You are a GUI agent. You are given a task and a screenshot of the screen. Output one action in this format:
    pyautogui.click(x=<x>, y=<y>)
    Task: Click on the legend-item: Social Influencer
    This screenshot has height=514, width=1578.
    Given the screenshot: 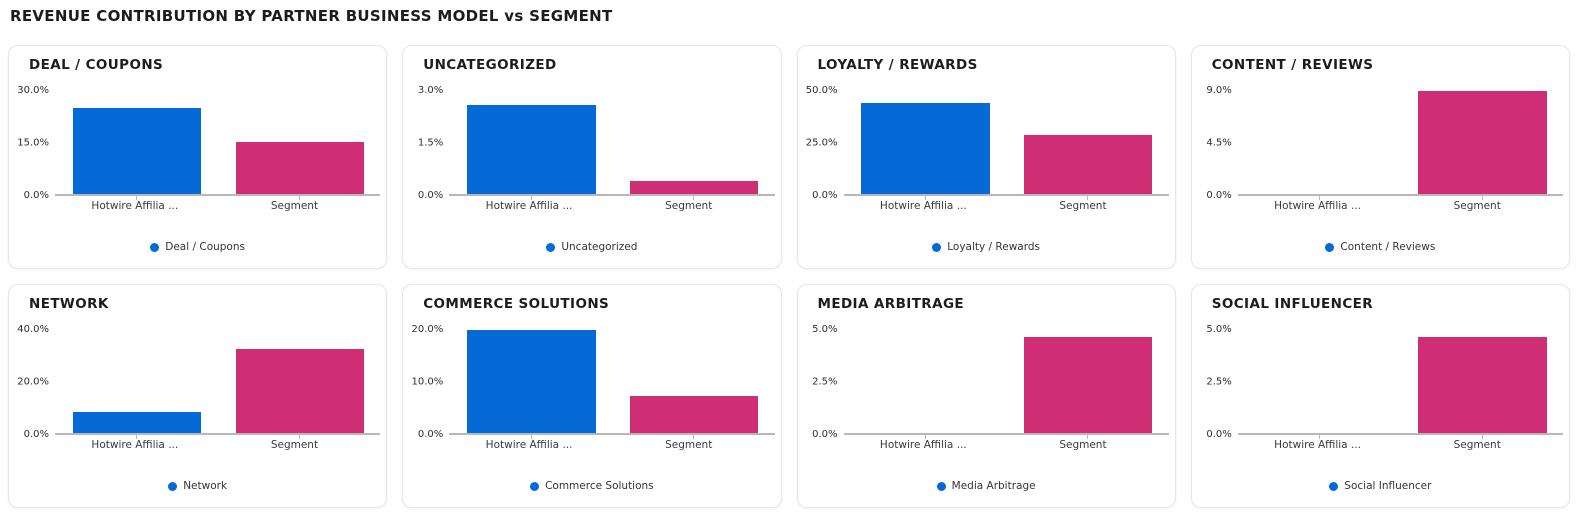 What is the action you would take?
    pyautogui.click(x=1380, y=486)
    